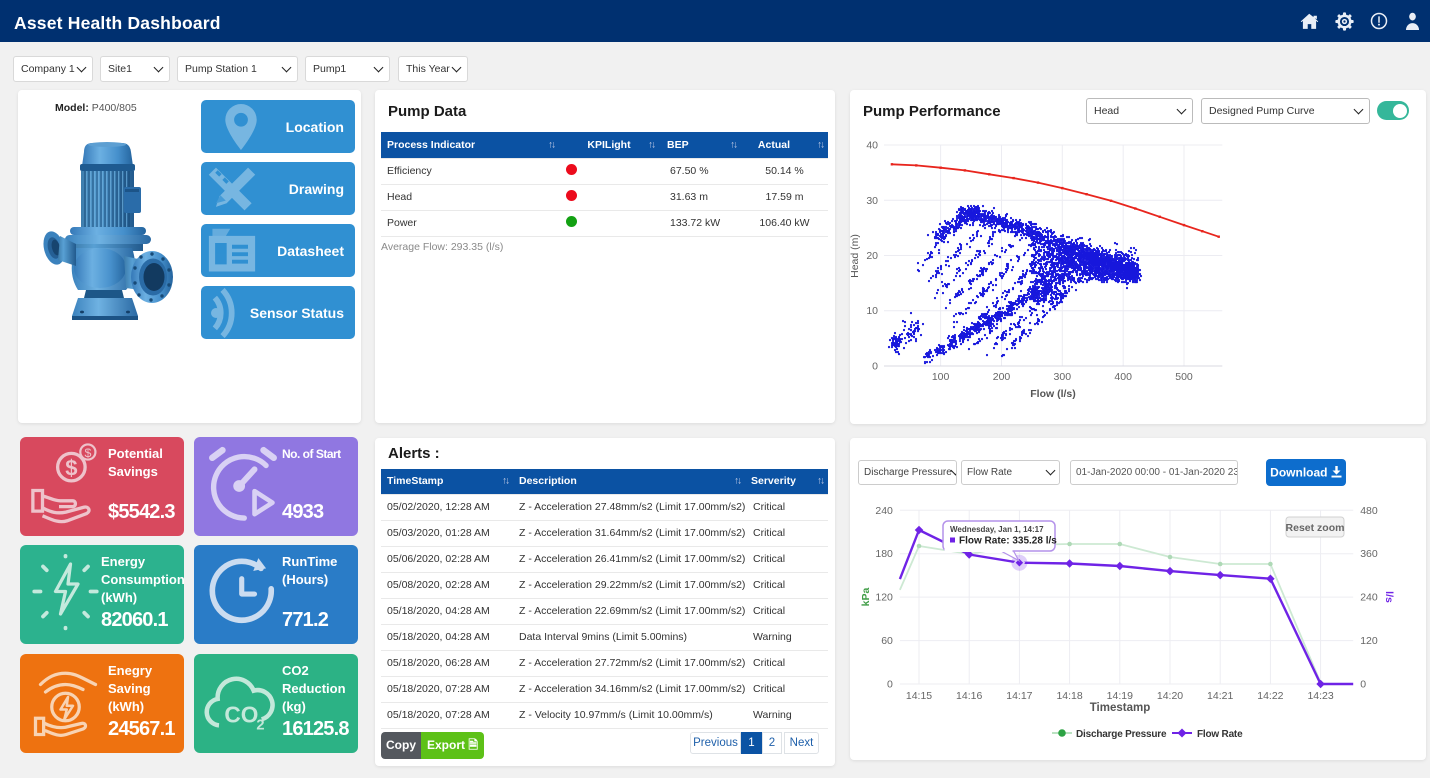  I want to click on svg-text: 14:22, so click(1270, 696).